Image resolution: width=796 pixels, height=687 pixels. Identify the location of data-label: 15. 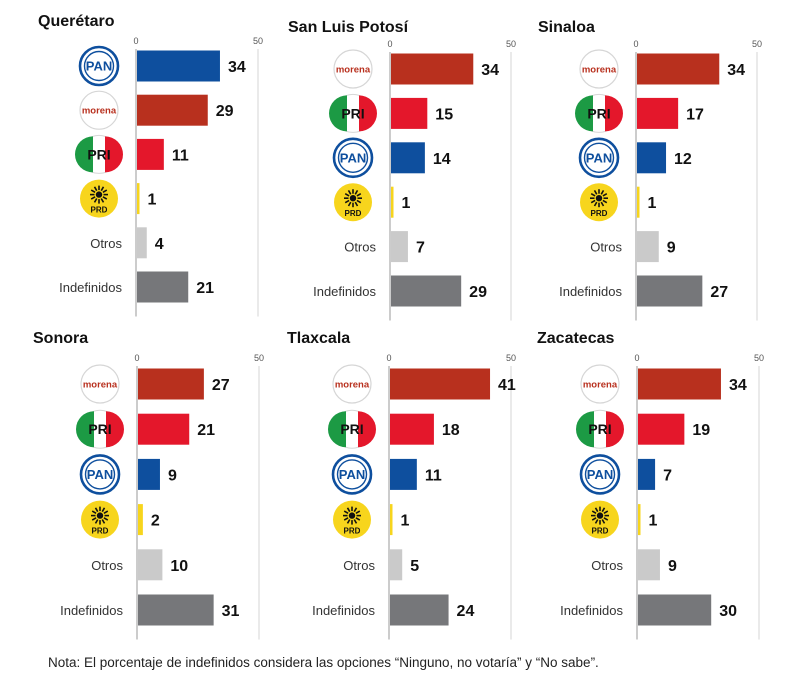
(444, 114).